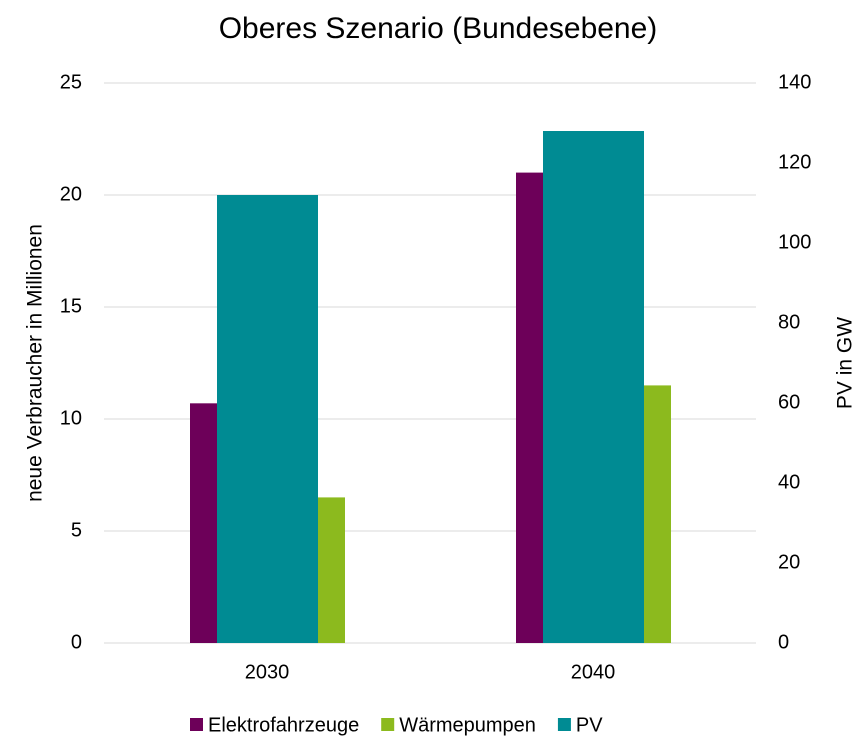  I want to click on x-tick-label: 2030, so click(267, 672).